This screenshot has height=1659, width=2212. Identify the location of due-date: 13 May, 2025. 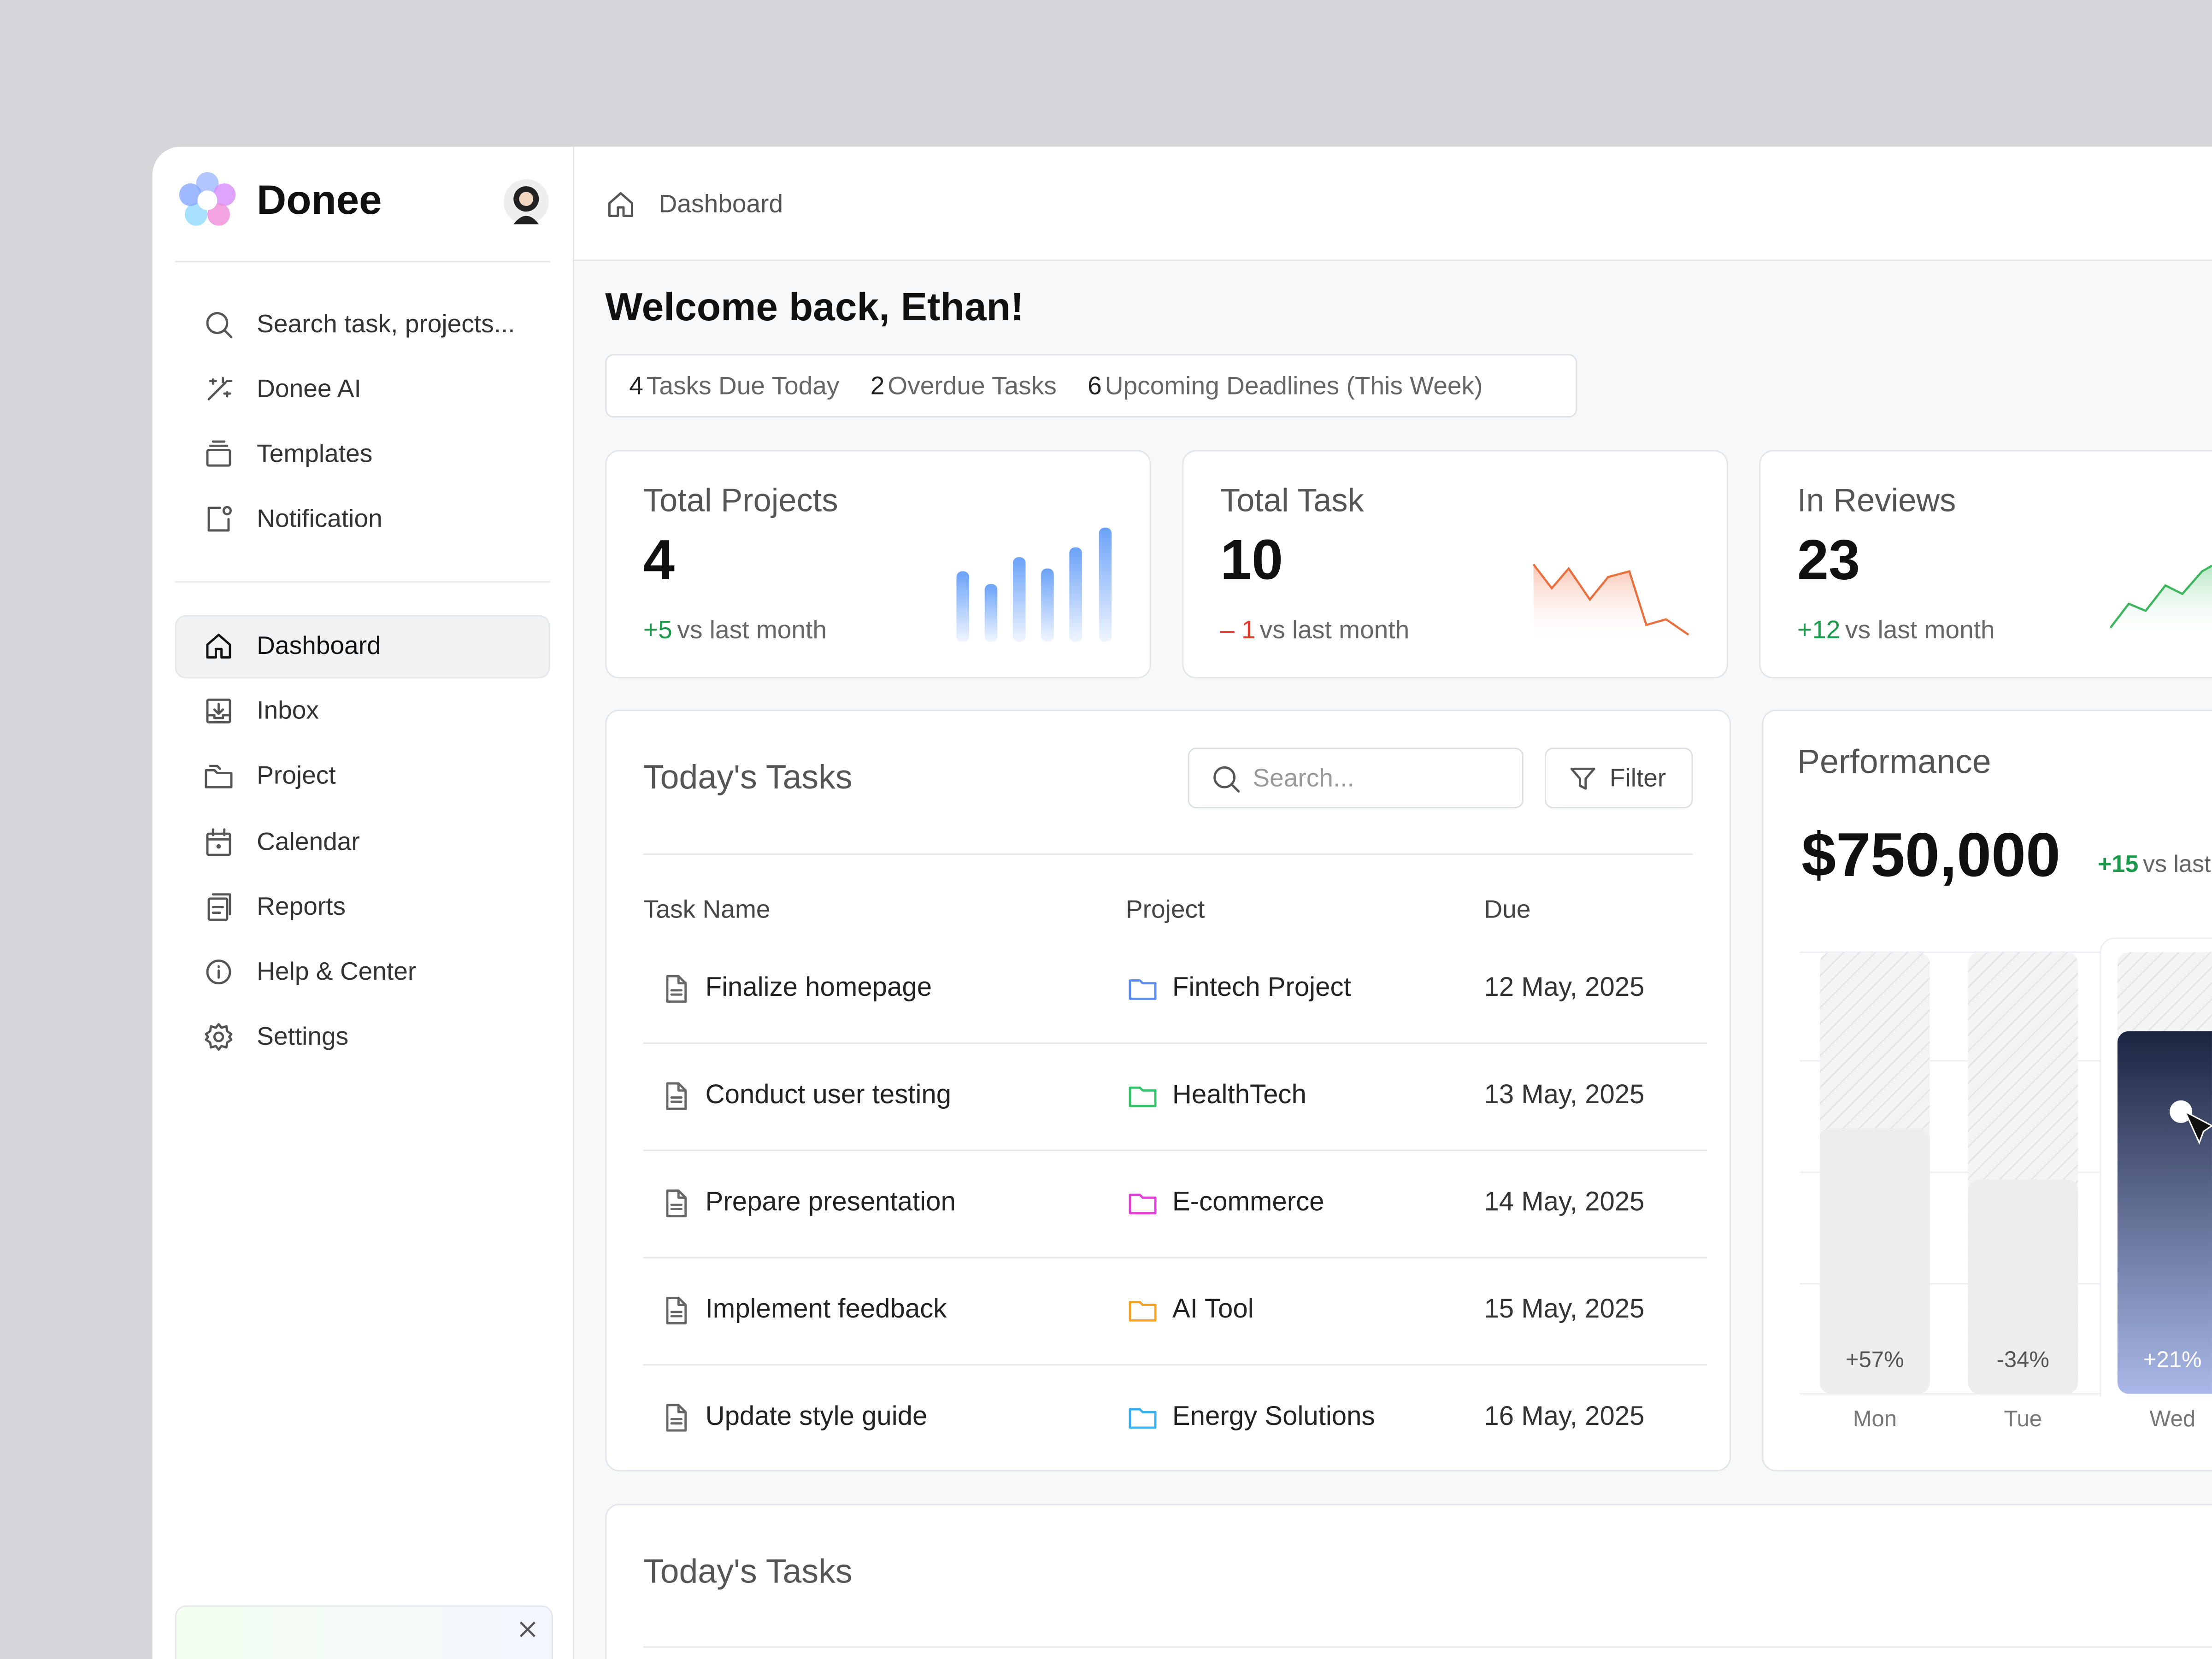
(1564, 1095).